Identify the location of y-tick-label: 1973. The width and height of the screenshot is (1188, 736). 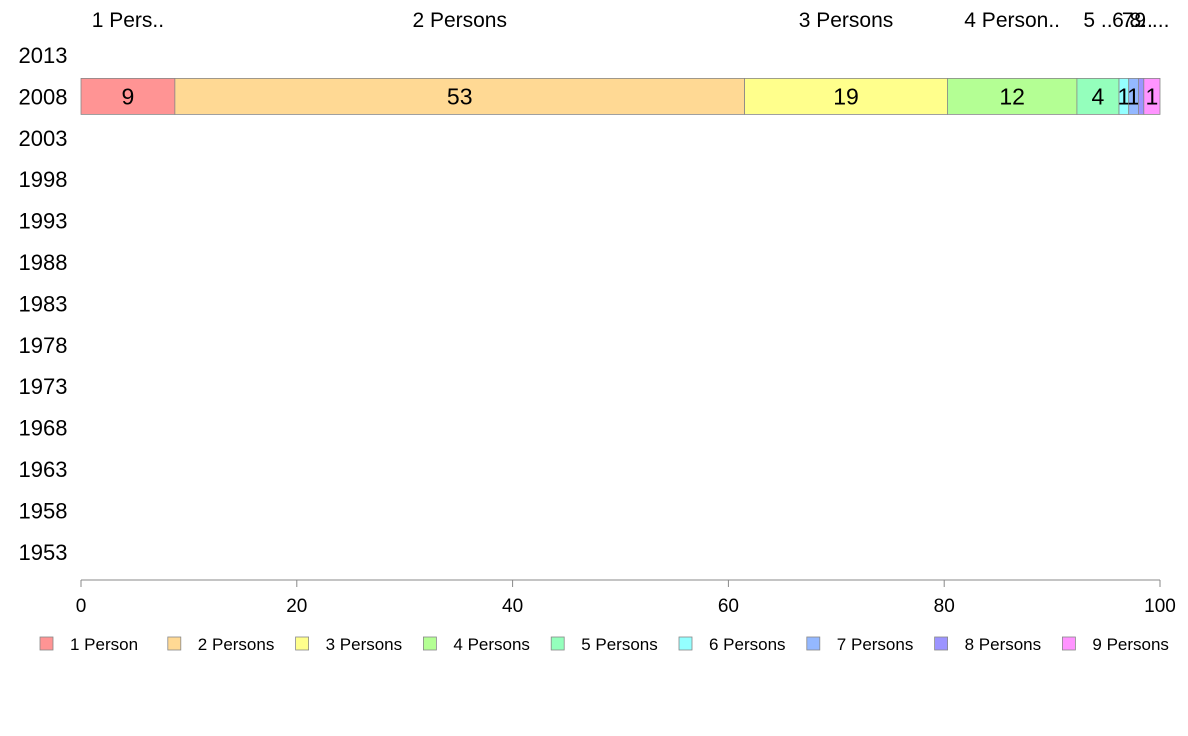
(43, 386).